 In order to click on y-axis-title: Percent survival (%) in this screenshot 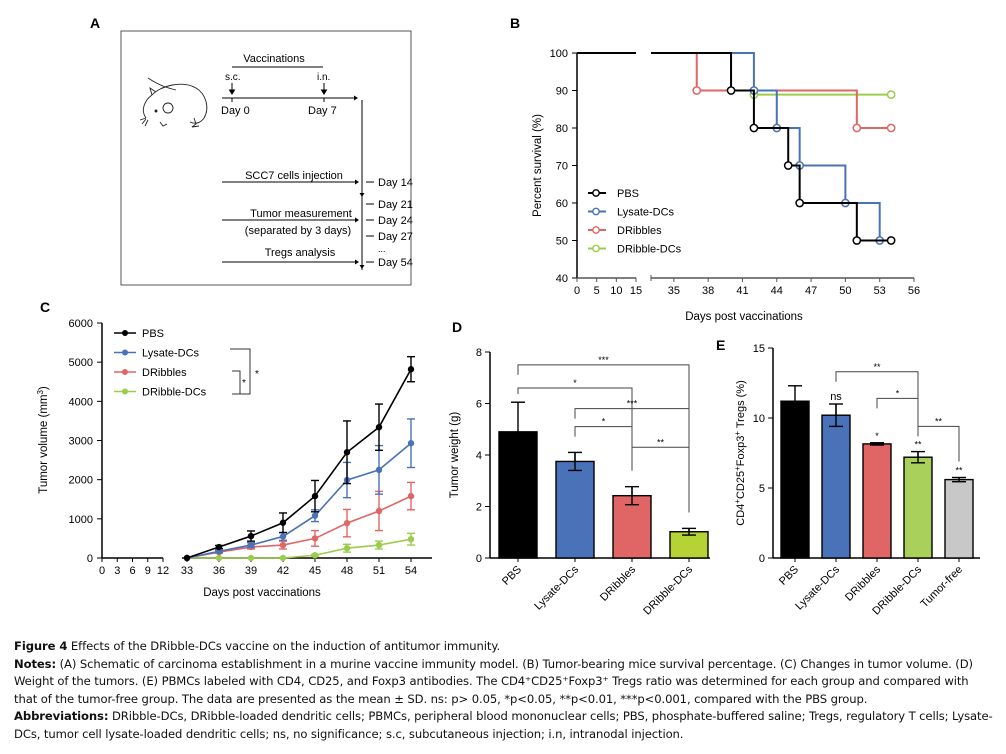, I will do `click(538, 165)`.